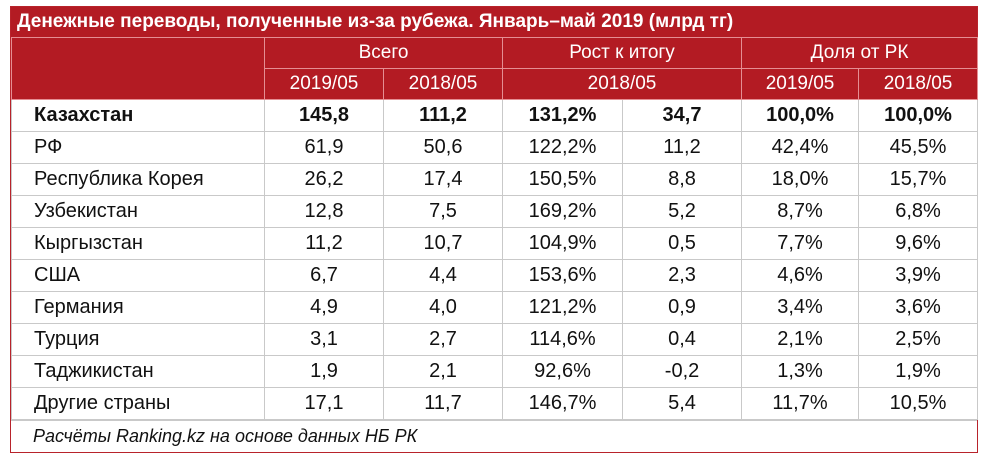  I want to click on total-2018-cell: 4,0, so click(443, 307).